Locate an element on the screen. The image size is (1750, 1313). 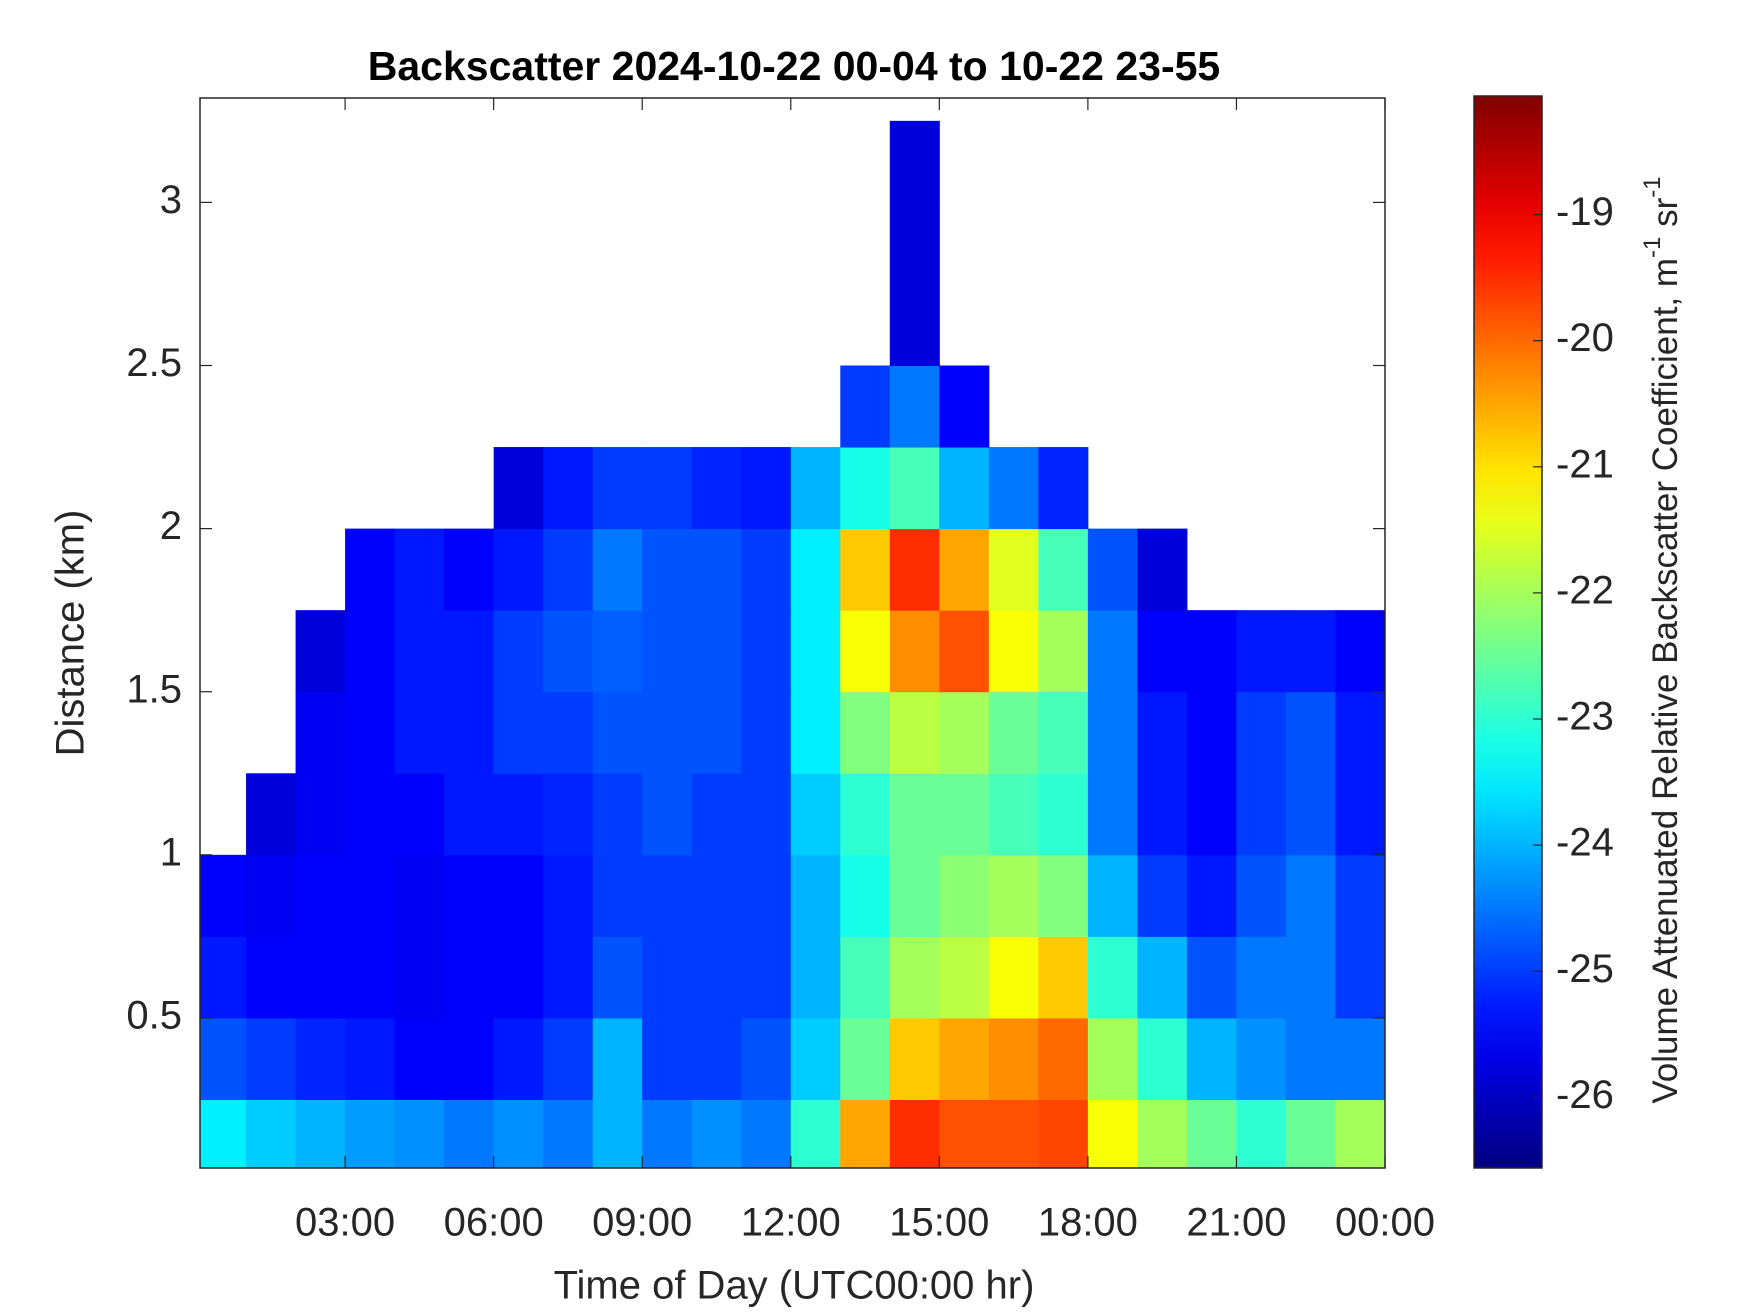
colorbar is located at coordinates (1508, 632).